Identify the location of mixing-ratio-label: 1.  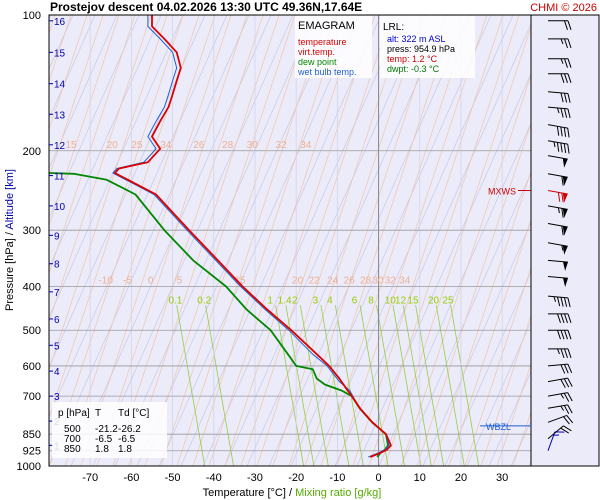
(270, 301).